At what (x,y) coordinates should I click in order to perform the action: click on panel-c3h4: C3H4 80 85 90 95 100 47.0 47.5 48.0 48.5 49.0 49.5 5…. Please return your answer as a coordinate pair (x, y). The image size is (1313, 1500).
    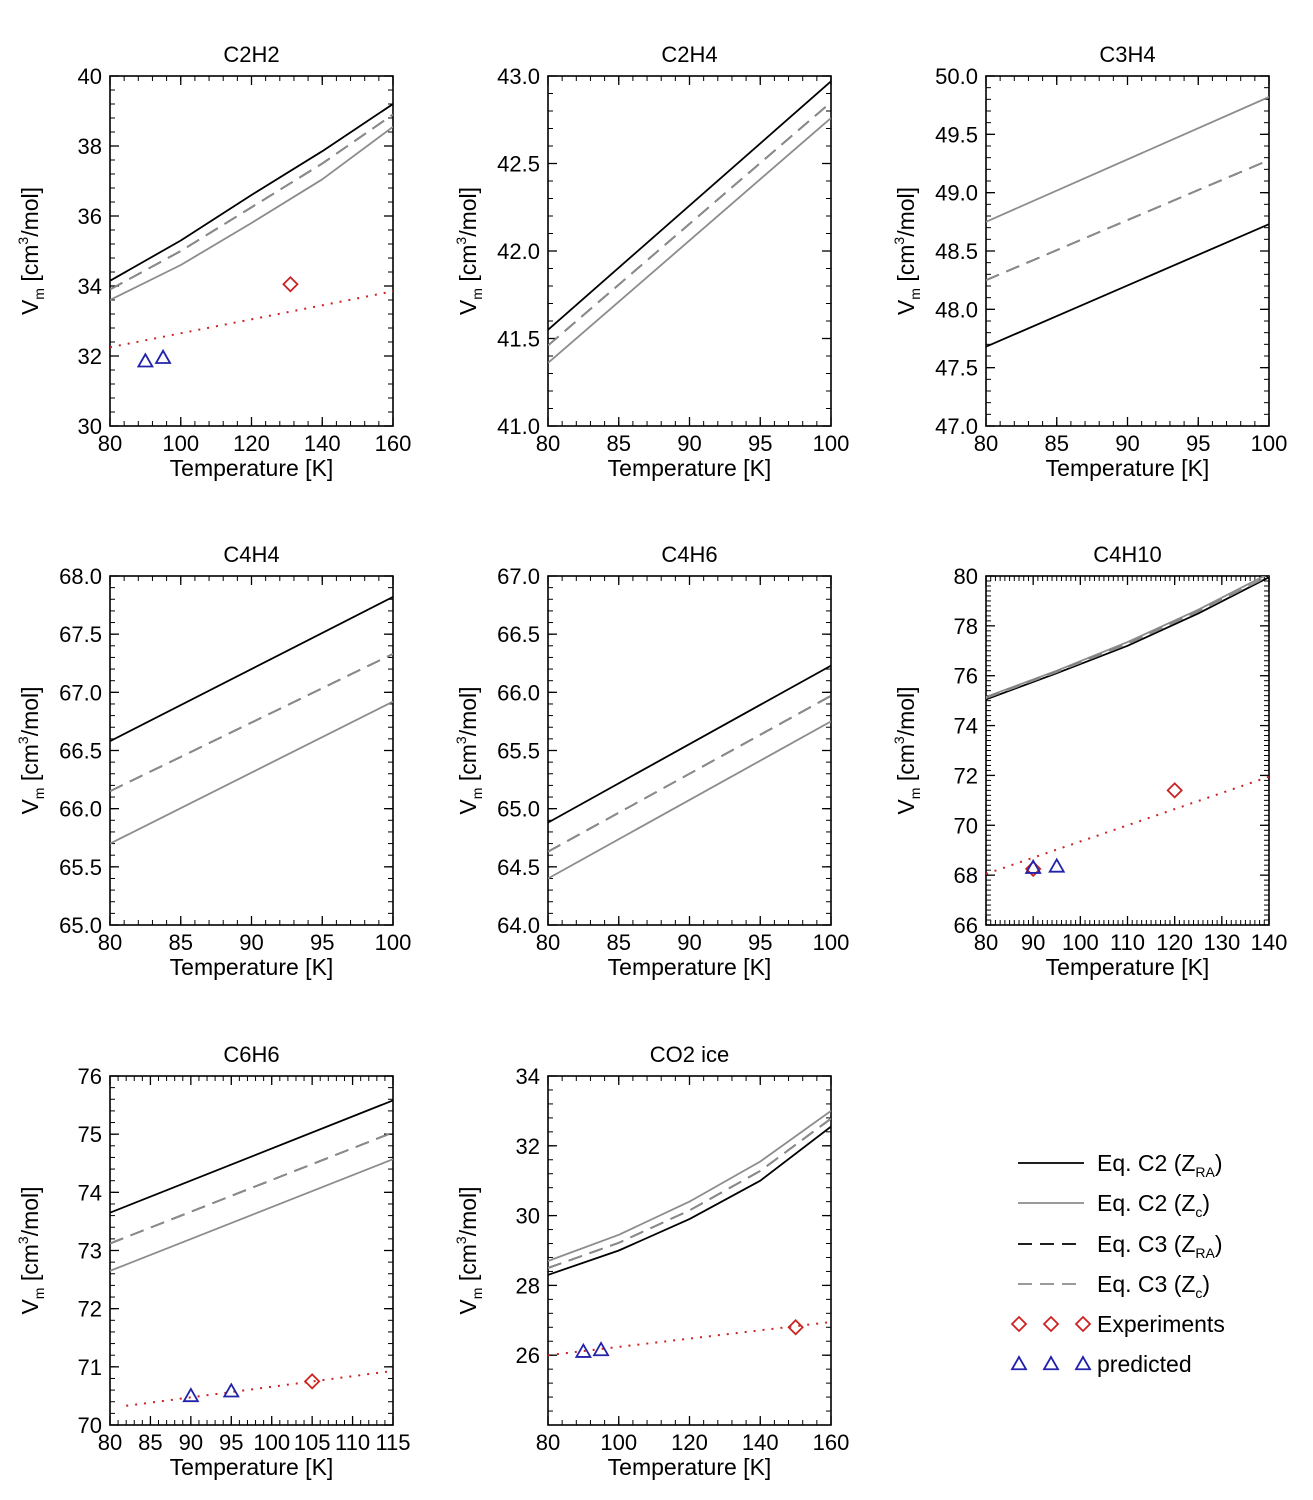
    Looking at the image, I should click on (1089, 261).